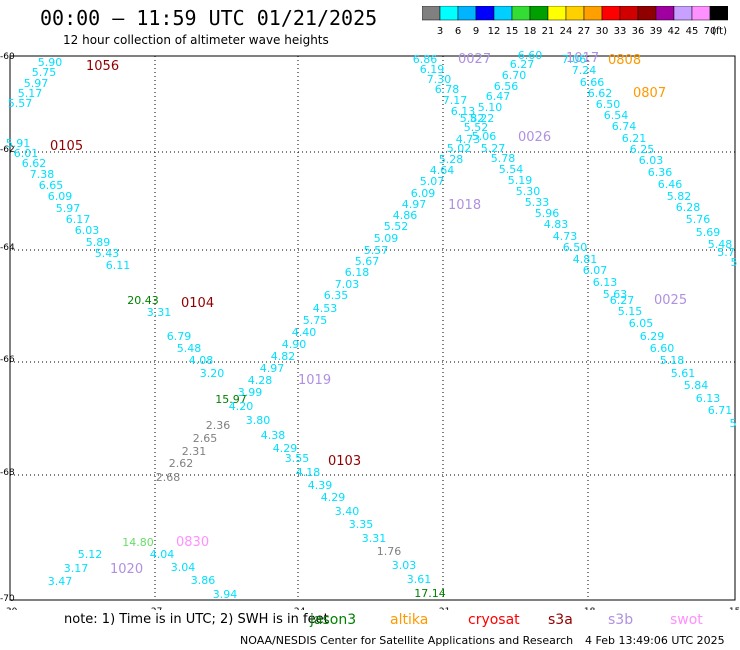 The height and width of the screenshot is (650, 740). Describe the element at coordinates (455, 97) in the screenshot. I see `satellite-track: 6.866.197.306.787.176.135.825.525.06 0027` at that location.